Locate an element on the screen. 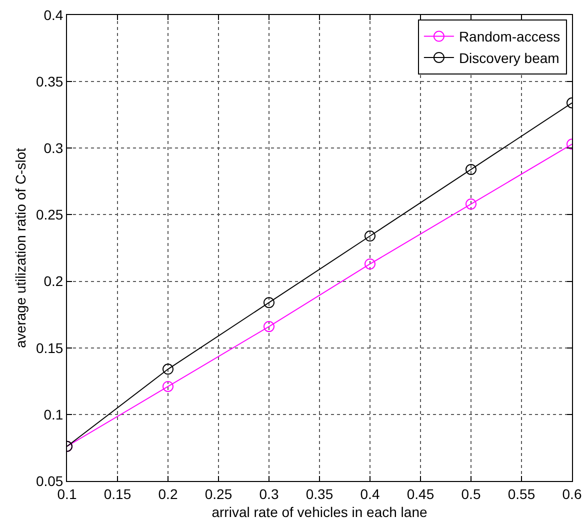 This screenshot has width=588, height=530. x-tick-label: 0.3 is located at coordinates (269, 494).